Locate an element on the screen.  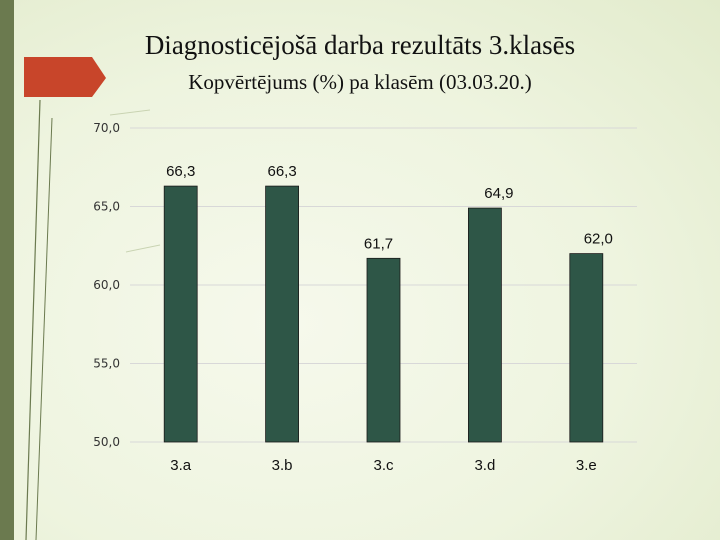
category-label: 3.c is located at coordinates (383, 465).